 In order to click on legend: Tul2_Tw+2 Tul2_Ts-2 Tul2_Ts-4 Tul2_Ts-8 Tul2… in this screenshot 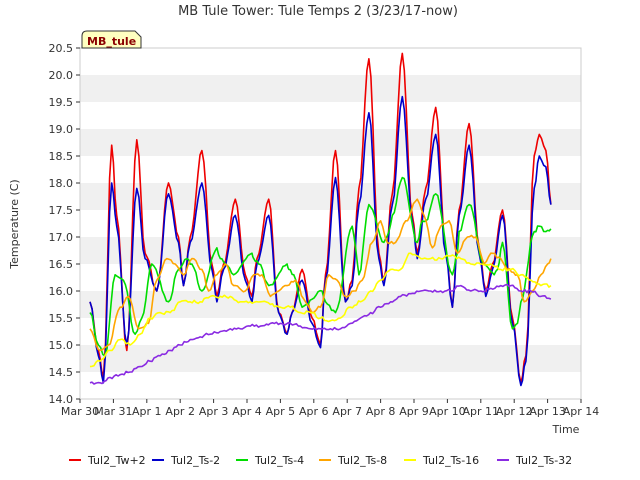, I will do `click(320, 460)`.